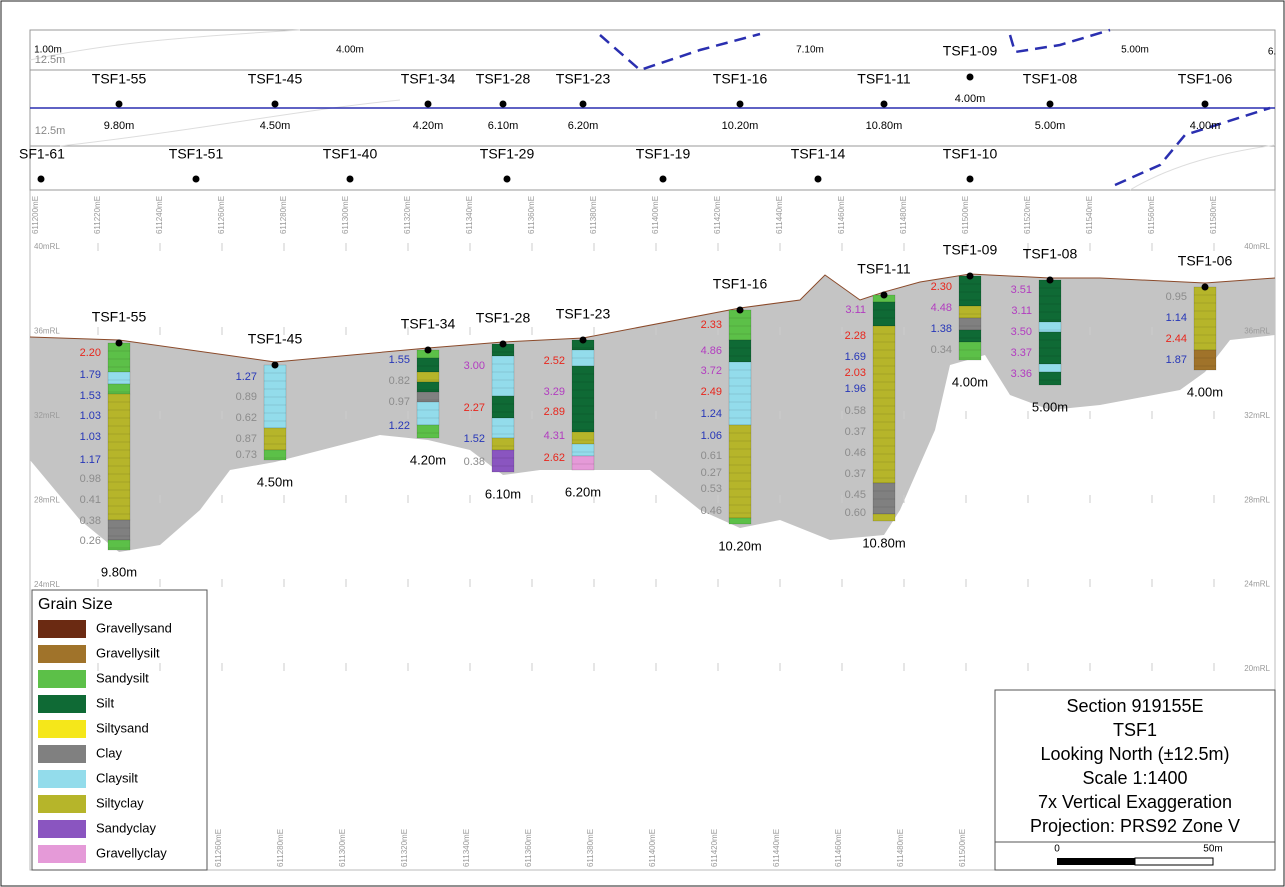 The height and width of the screenshot is (887, 1285). What do you see at coordinates (218, 848) in the screenshot?
I see `easting-label: 611260mE` at bounding box center [218, 848].